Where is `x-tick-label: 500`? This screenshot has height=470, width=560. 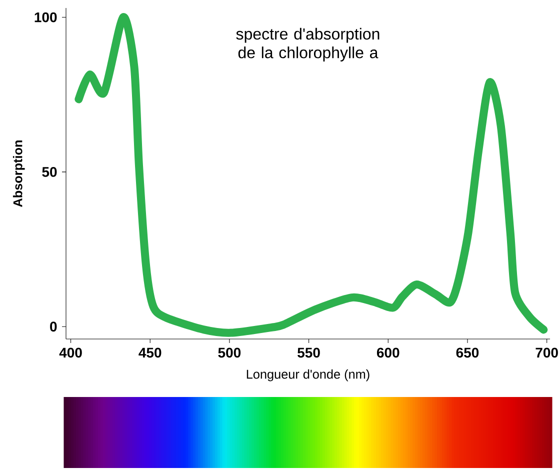 x-tick-label: 500 is located at coordinates (229, 353).